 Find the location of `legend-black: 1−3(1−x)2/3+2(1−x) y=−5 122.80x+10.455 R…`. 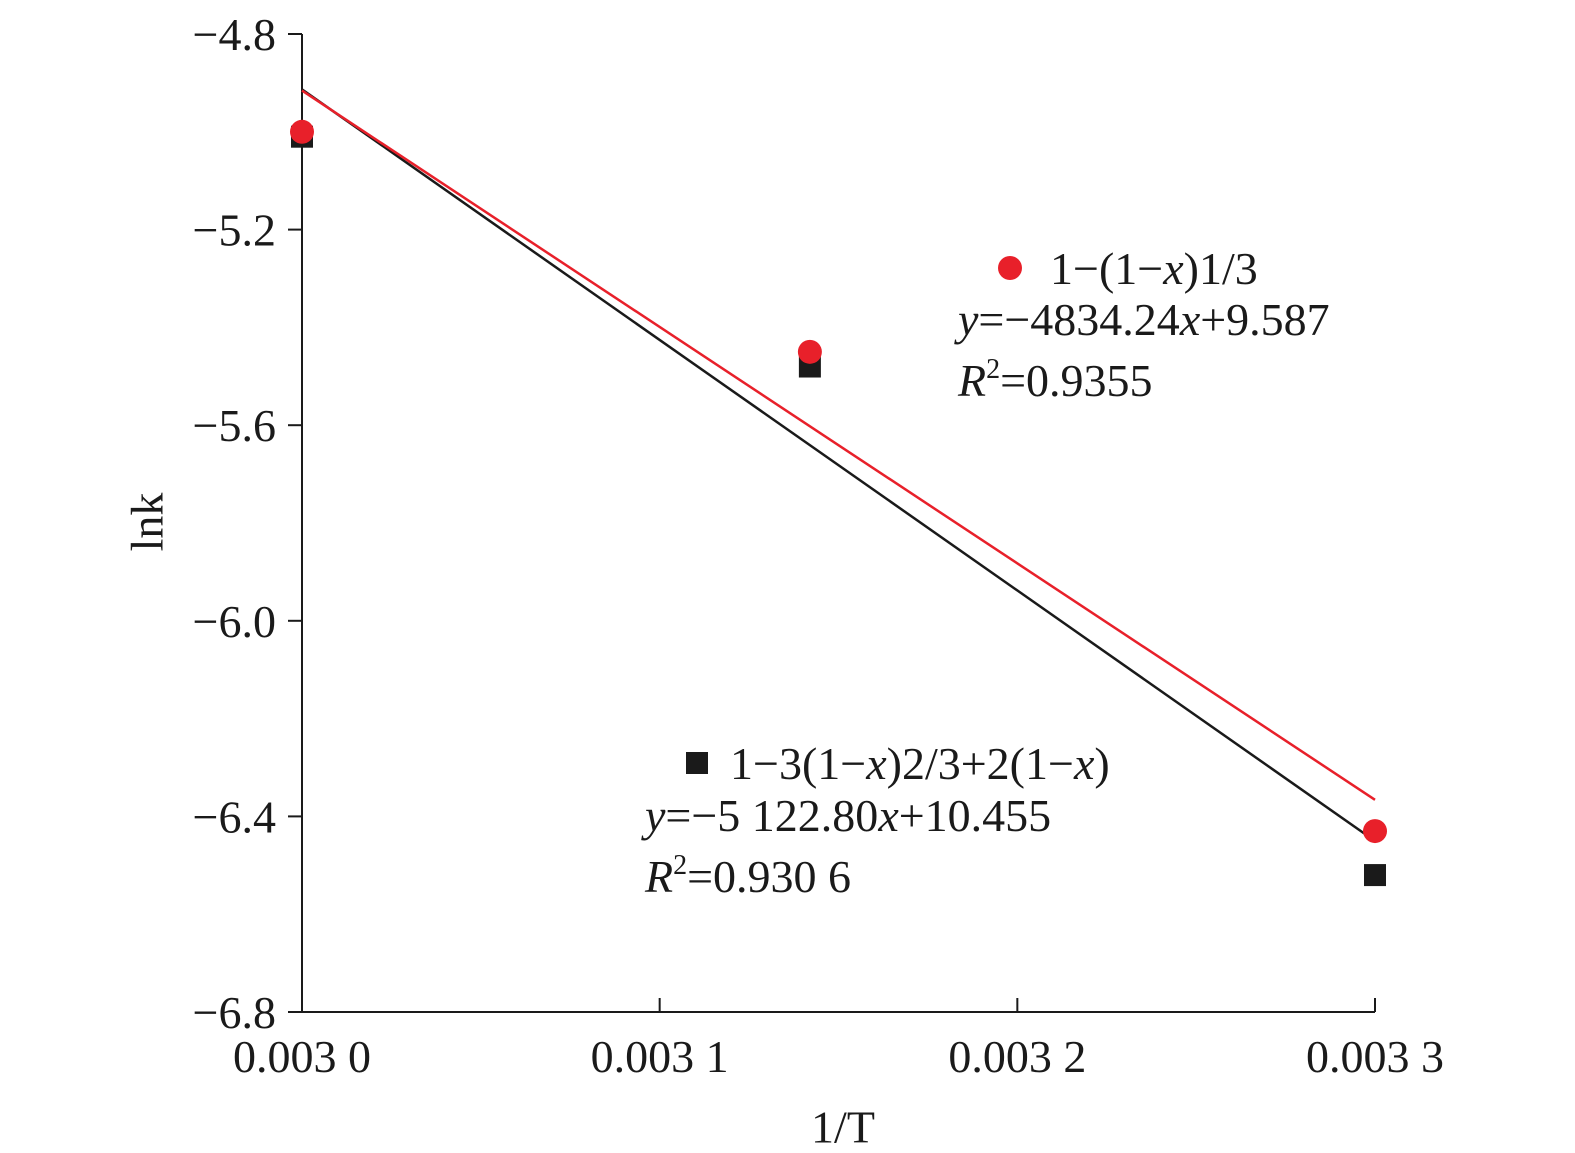

legend-black: 1−3(1−x)2/3+2(1−x) y=−5 122.80x+10.455 R… is located at coordinates (875, 820).